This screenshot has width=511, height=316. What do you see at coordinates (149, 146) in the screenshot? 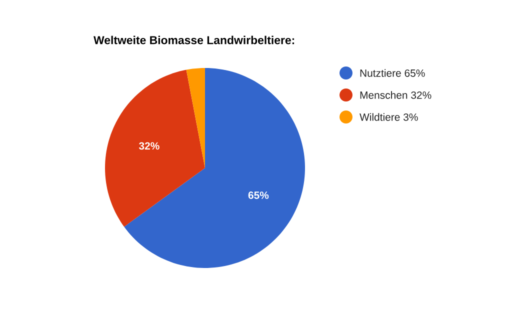
I see `data-label: 32%` at bounding box center [149, 146].